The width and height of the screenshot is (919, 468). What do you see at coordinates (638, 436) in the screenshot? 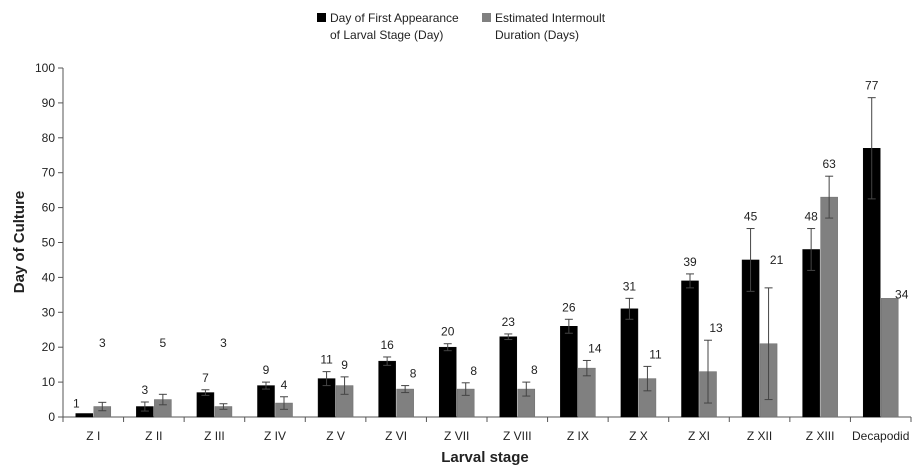
I see `x-tick-label: Z X` at bounding box center [638, 436].